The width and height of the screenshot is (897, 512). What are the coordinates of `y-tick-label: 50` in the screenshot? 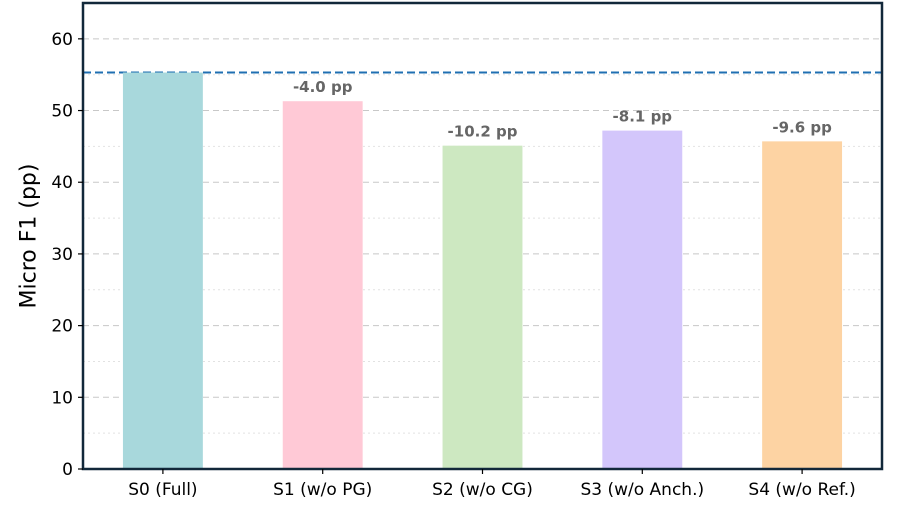 It's located at (62, 112).